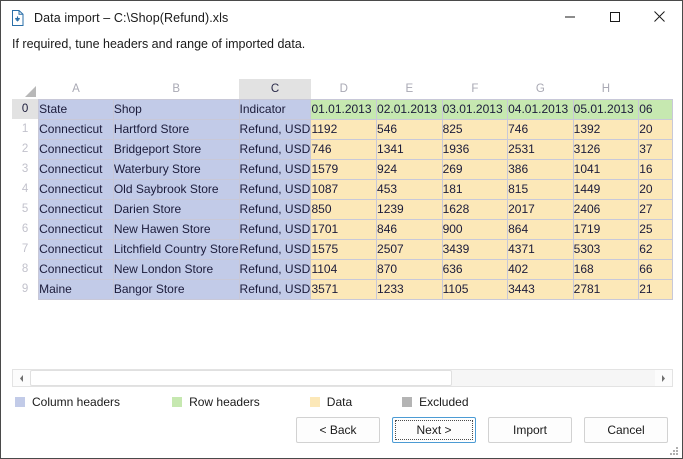  What do you see at coordinates (655, 229) in the screenshot?
I see `cell-value: 25` at bounding box center [655, 229].